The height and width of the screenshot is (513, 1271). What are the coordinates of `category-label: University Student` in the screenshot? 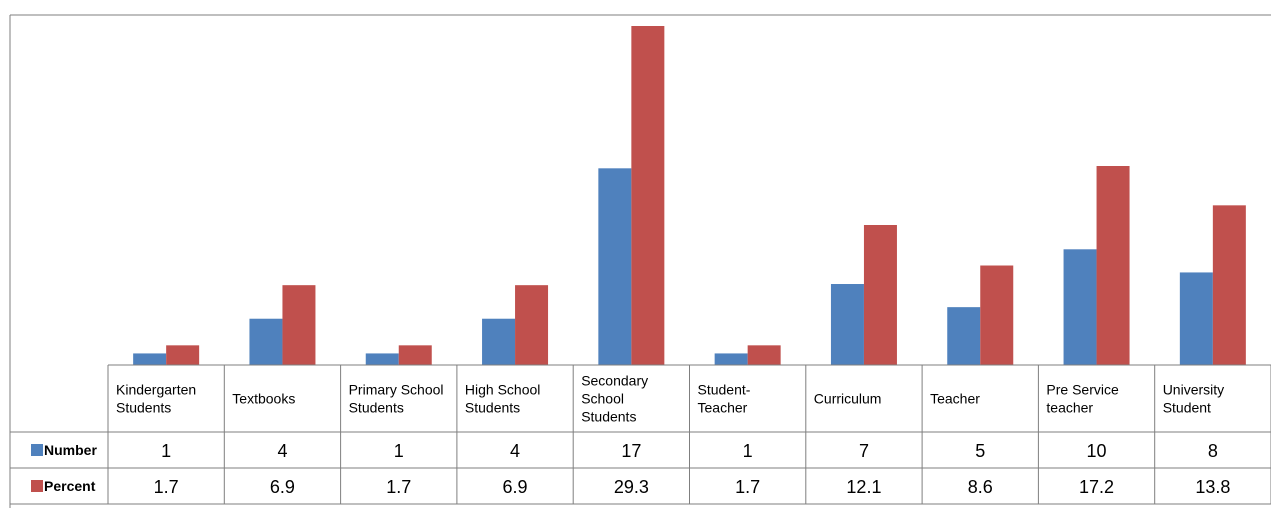 It's located at (1193, 399).